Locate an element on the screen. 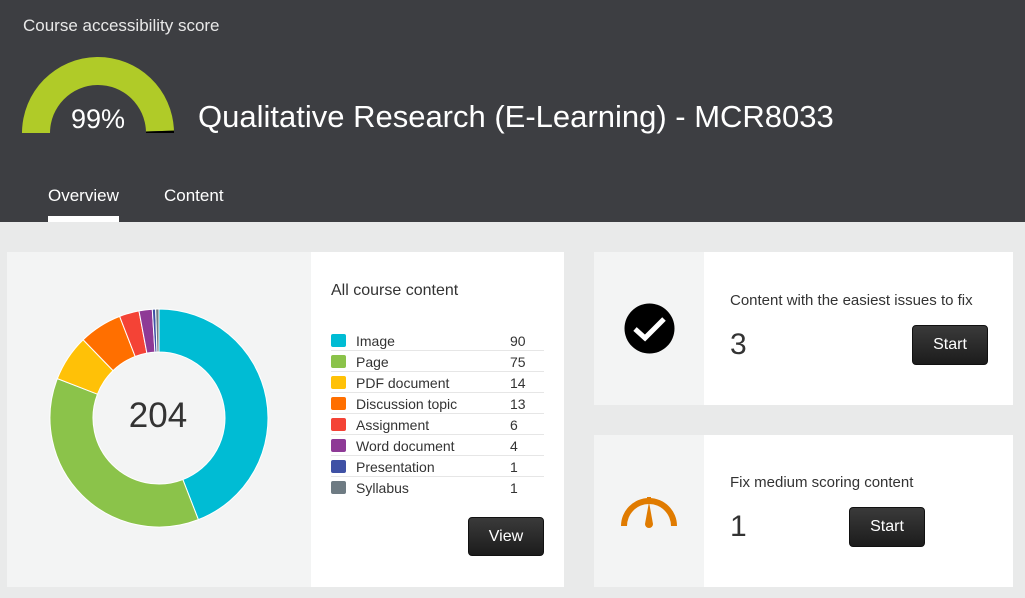  tab-content: Content is located at coordinates (194, 195).